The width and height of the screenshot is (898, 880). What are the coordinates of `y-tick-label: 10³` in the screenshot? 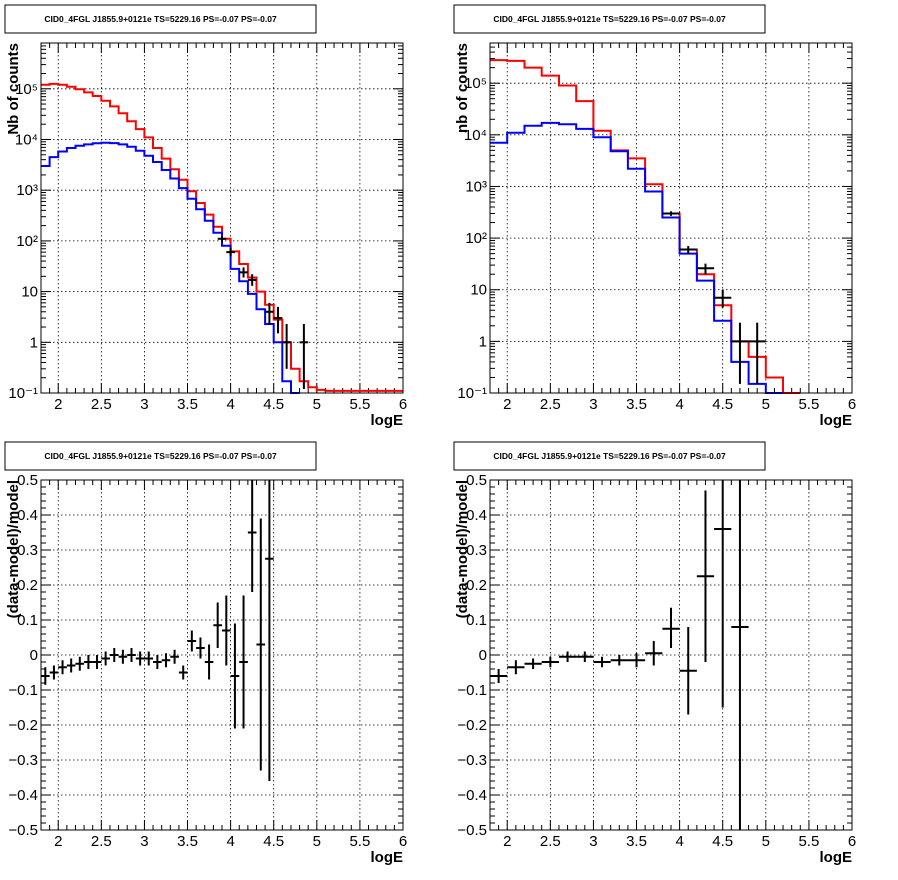 It's located at (27, 190).